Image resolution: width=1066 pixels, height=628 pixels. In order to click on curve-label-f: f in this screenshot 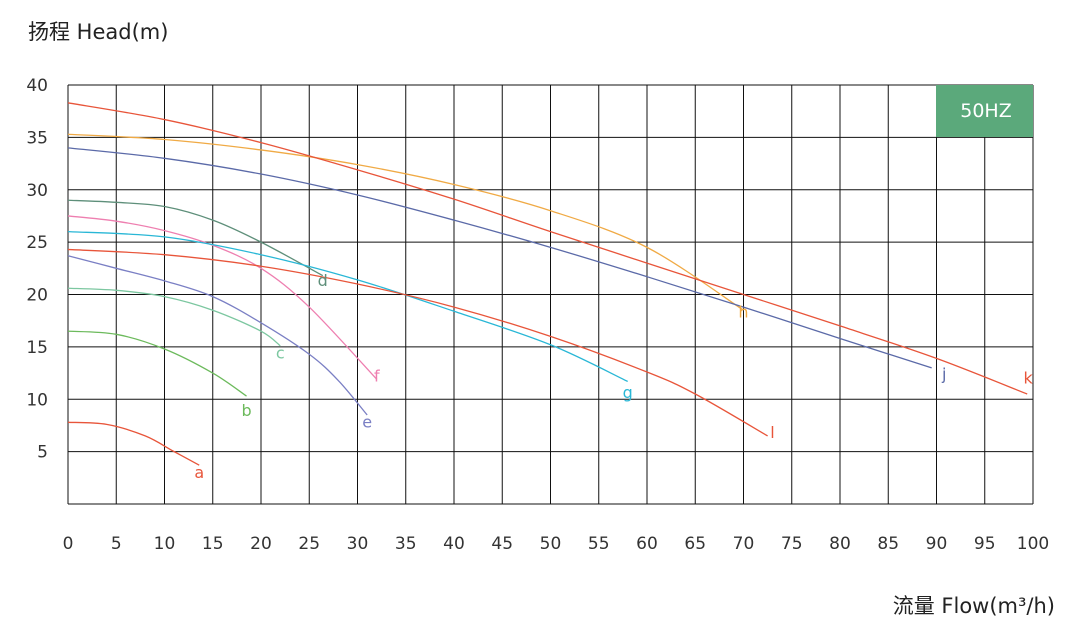, I will do `click(377, 375)`.